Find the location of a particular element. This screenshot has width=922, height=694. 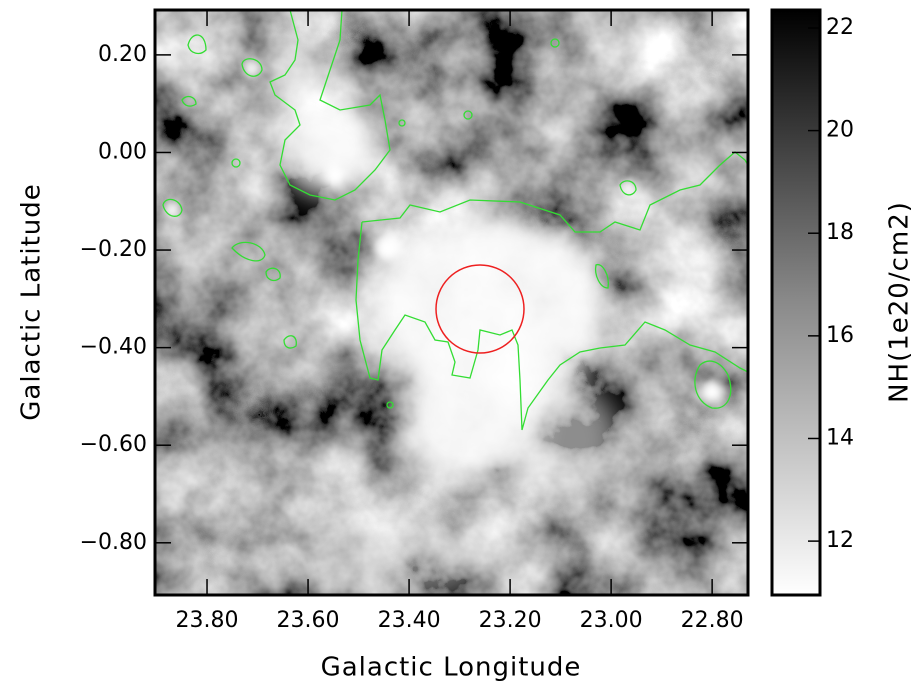

x-tick-label: 22.80 is located at coordinates (712, 620).